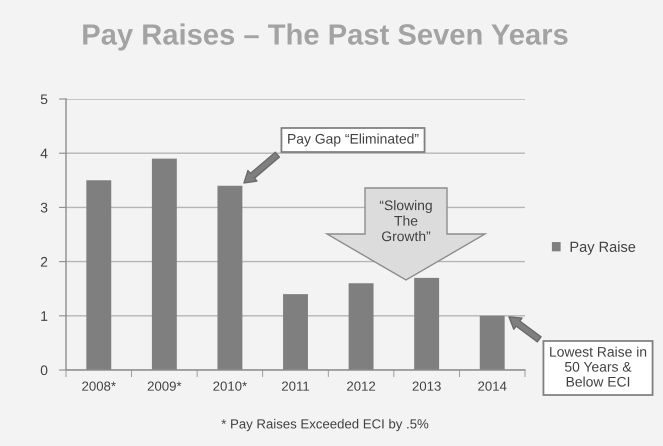 Image resolution: width=663 pixels, height=446 pixels. I want to click on x-tick-label: 2009*, so click(165, 386).